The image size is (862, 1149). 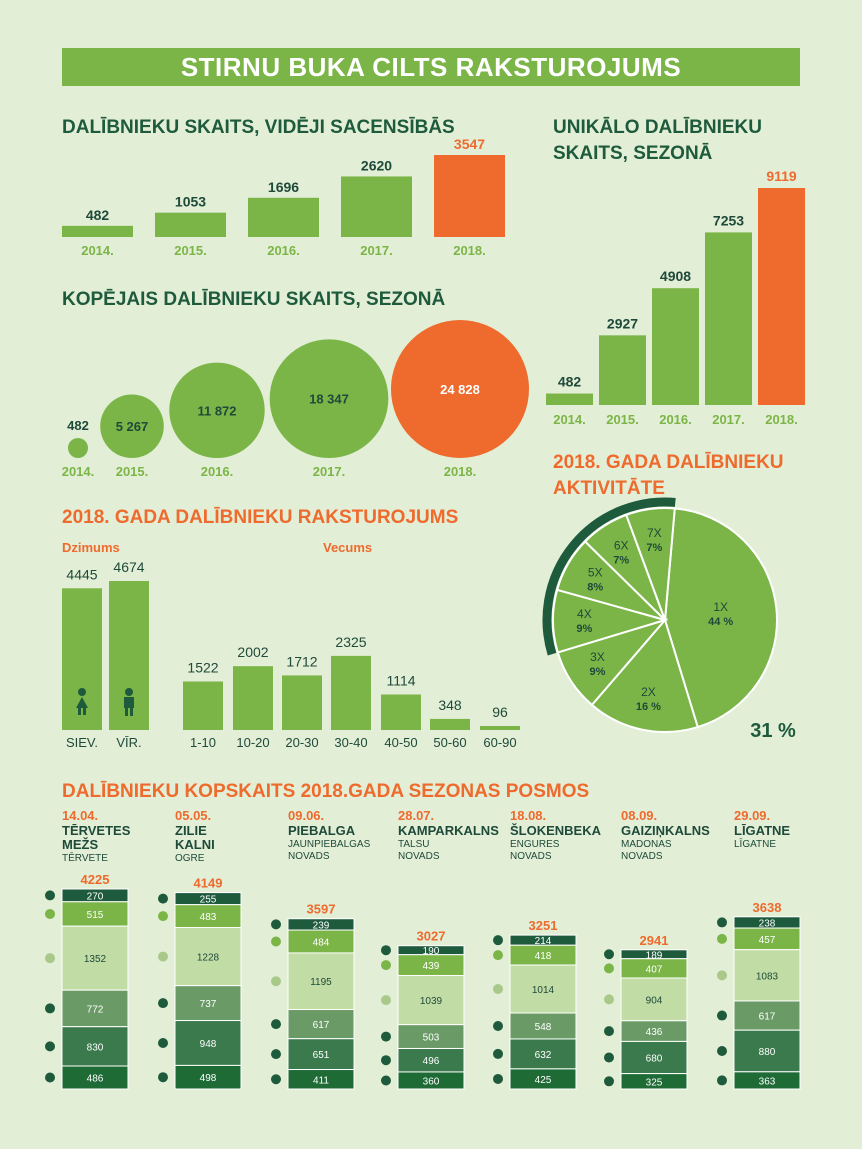 What do you see at coordinates (597, 672) in the screenshot?
I see `slice-value: 9%` at bounding box center [597, 672].